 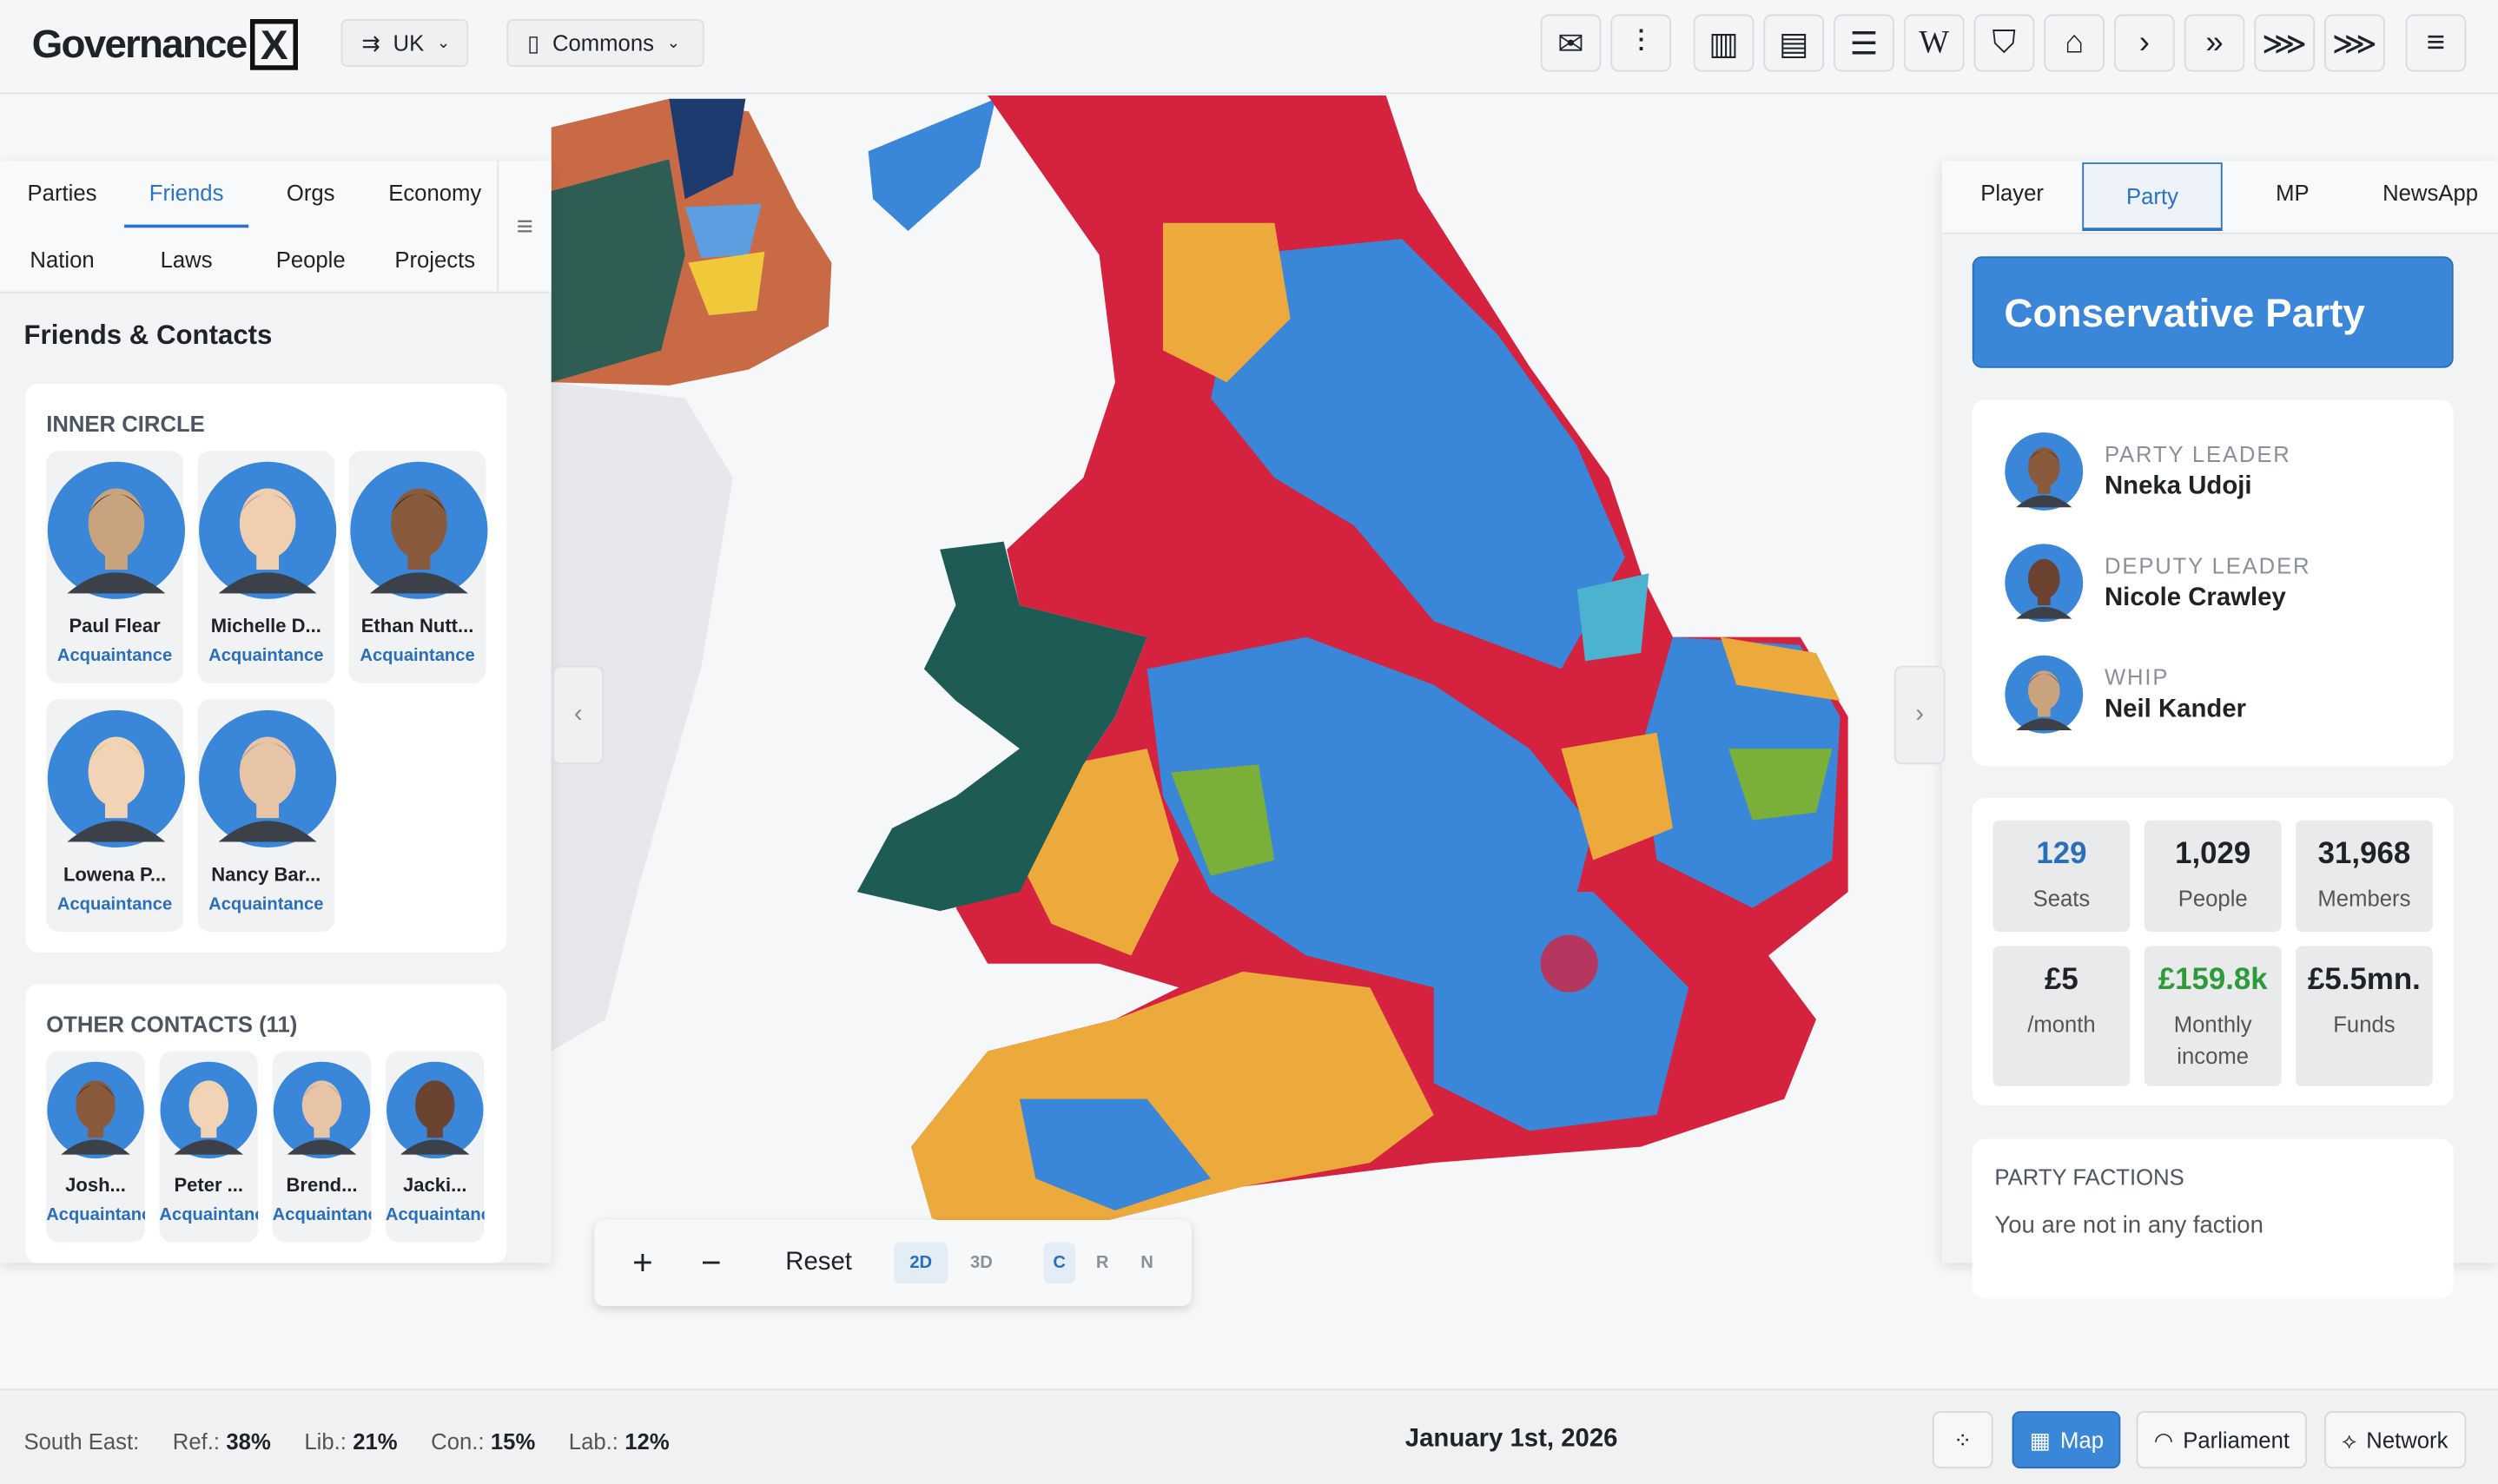 What do you see at coordinates (1146, 1263) in the screenshot?
I see `filter: N` at bounding box center [1146, 1263].